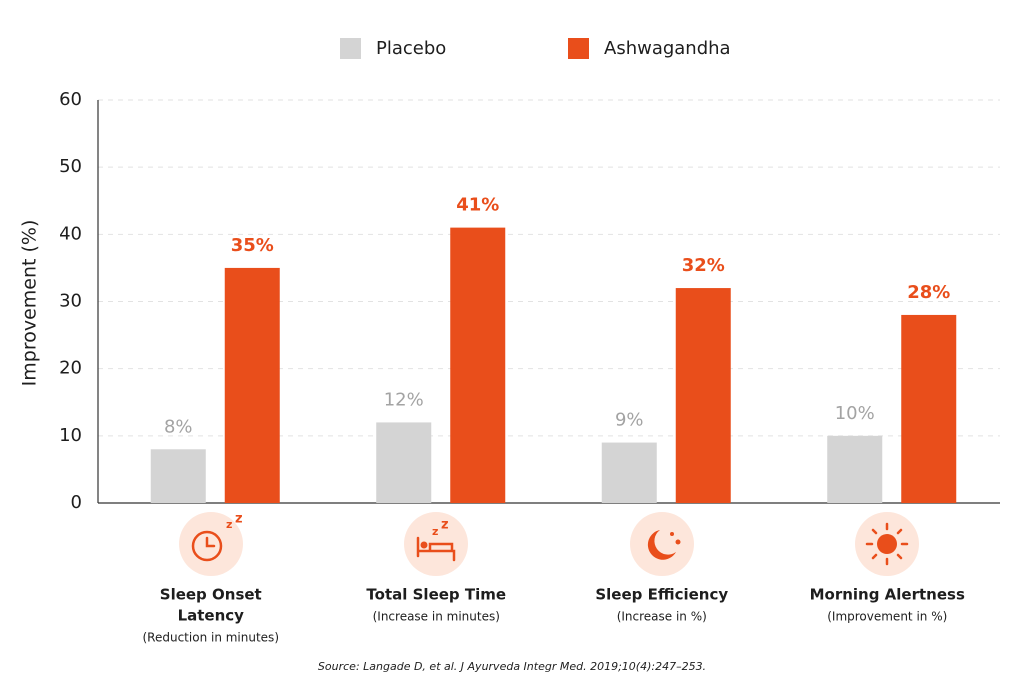  Describe the element at coordinates (70, 301) in the screenshot. I see `y-tick-label: 30` at that location.